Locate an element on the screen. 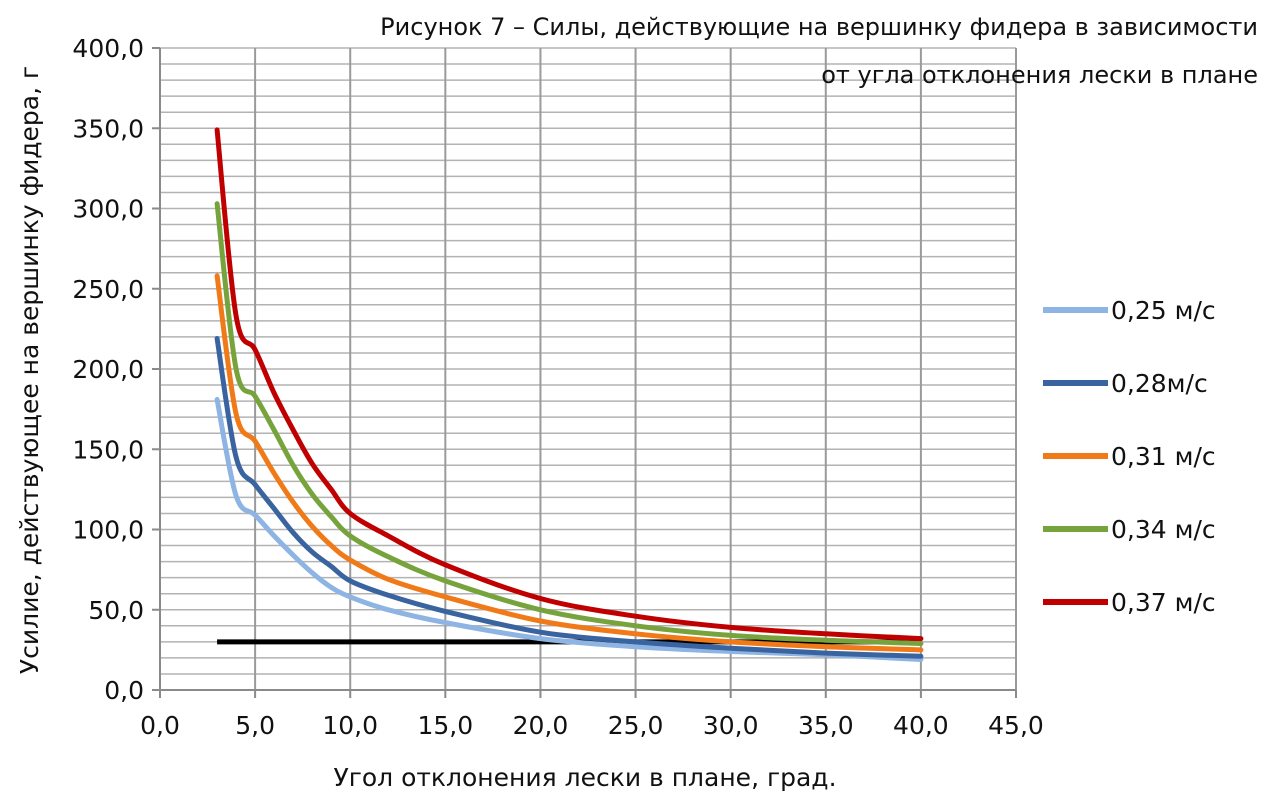  x-tick-label: 25,0 is located at coordinates (636, 725).